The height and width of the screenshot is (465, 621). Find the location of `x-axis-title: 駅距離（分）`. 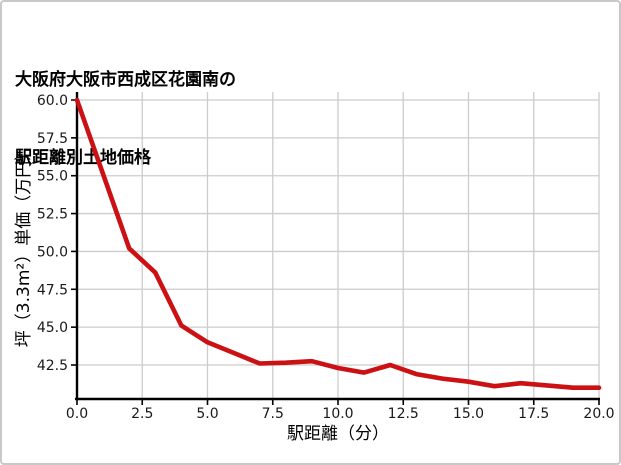

x-axis-title: 駅距離（分） is located at coordinates (338, 434).